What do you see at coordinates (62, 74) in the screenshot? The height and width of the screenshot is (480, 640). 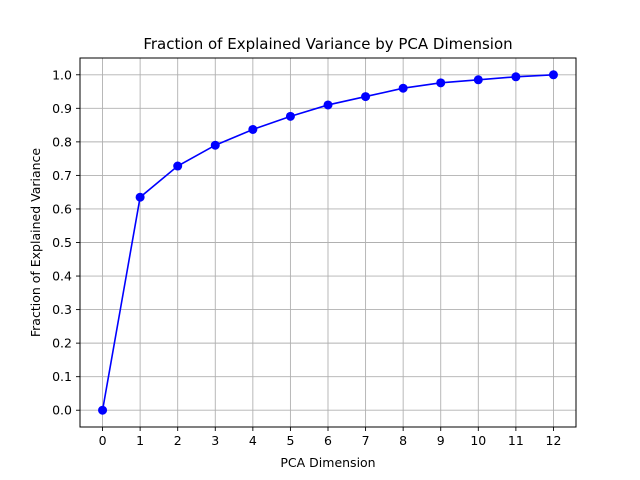 I see `y-tick-label: 1.0` at bounding box center [62, 74].